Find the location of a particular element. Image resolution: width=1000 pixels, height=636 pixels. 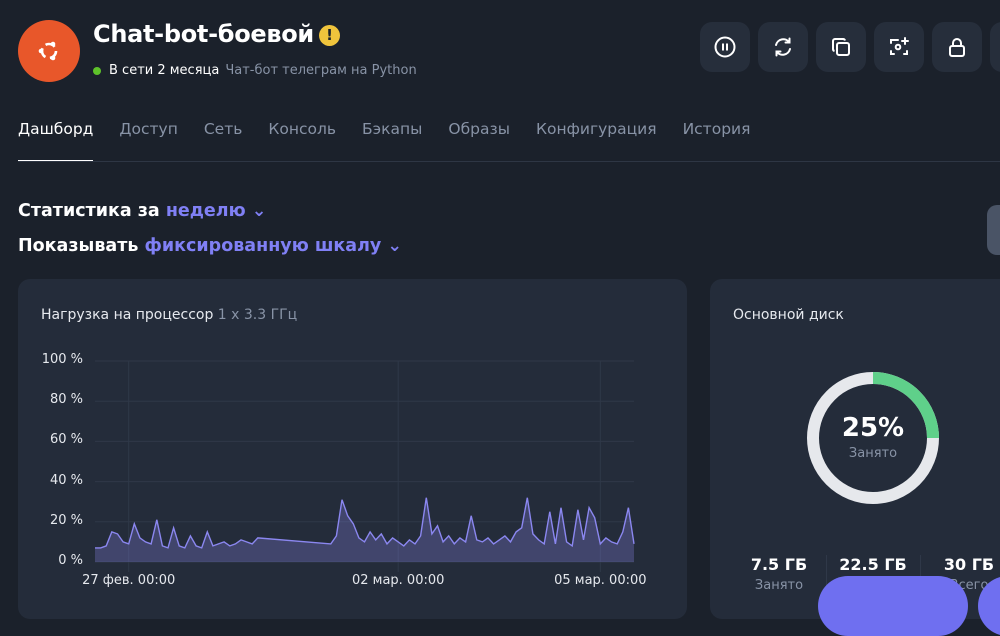

more-button is located at coordinates (995, 47).